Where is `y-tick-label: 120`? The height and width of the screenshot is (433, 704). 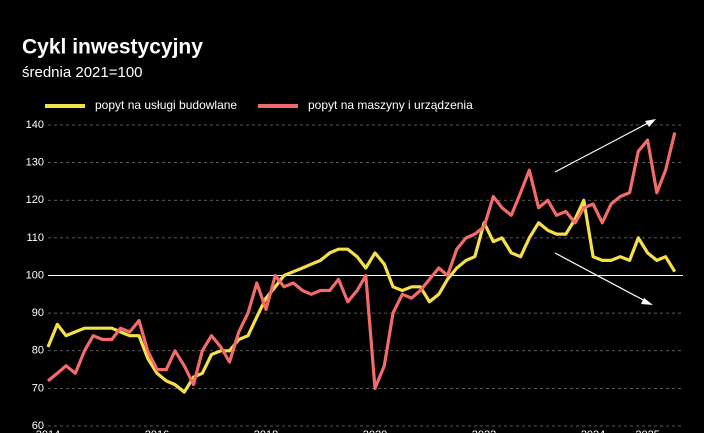
y-tick-label: 120 is located at coordinates (35, 200).